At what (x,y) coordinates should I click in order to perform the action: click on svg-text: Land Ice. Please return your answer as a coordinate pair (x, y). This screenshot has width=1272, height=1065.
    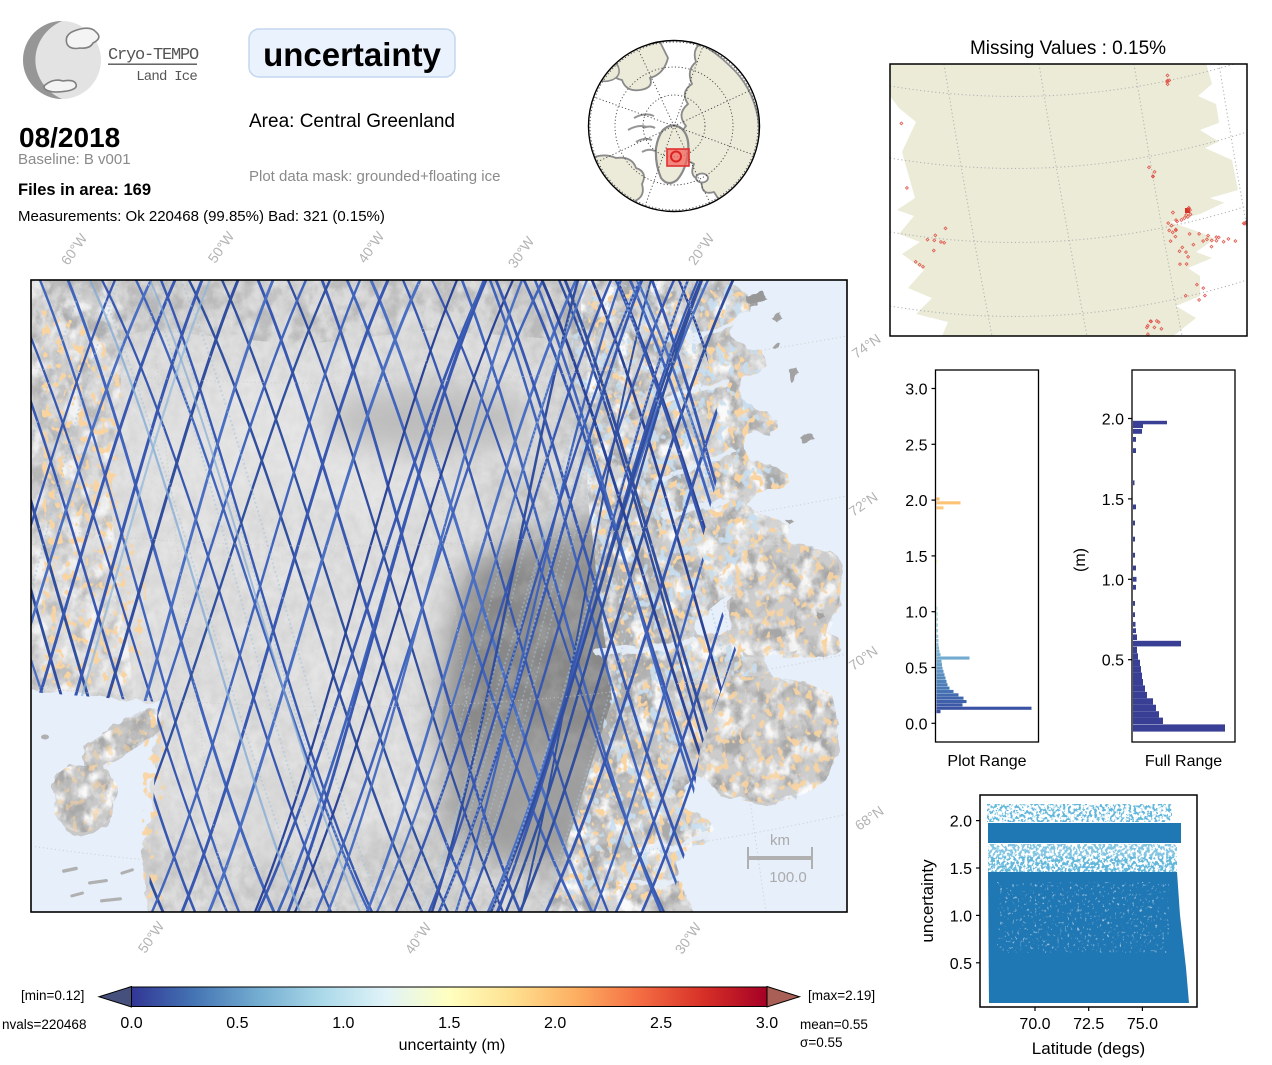
    Looking at the image, I should click on (166, 77).